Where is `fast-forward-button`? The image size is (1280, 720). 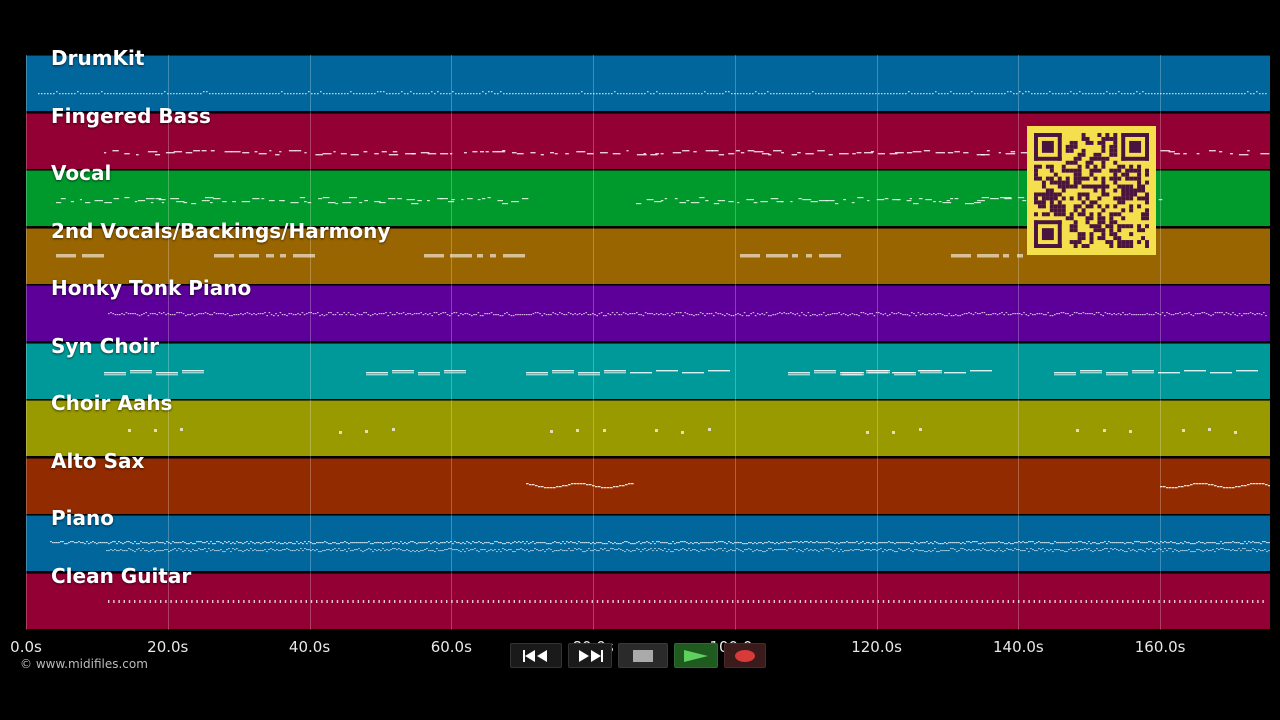
fast-forward-button is located at coordinates (590, 655).